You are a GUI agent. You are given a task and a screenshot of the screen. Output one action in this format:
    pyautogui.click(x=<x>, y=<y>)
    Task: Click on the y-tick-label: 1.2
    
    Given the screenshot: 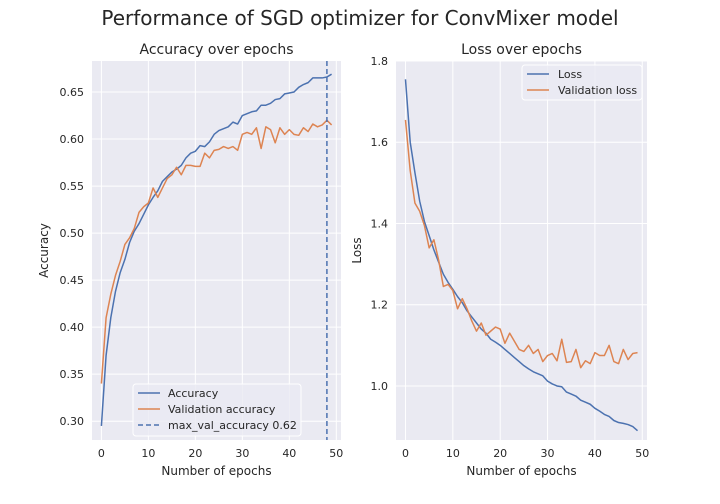 What is the action you would take?
    pyautogui.click(x=380, y=305)
    